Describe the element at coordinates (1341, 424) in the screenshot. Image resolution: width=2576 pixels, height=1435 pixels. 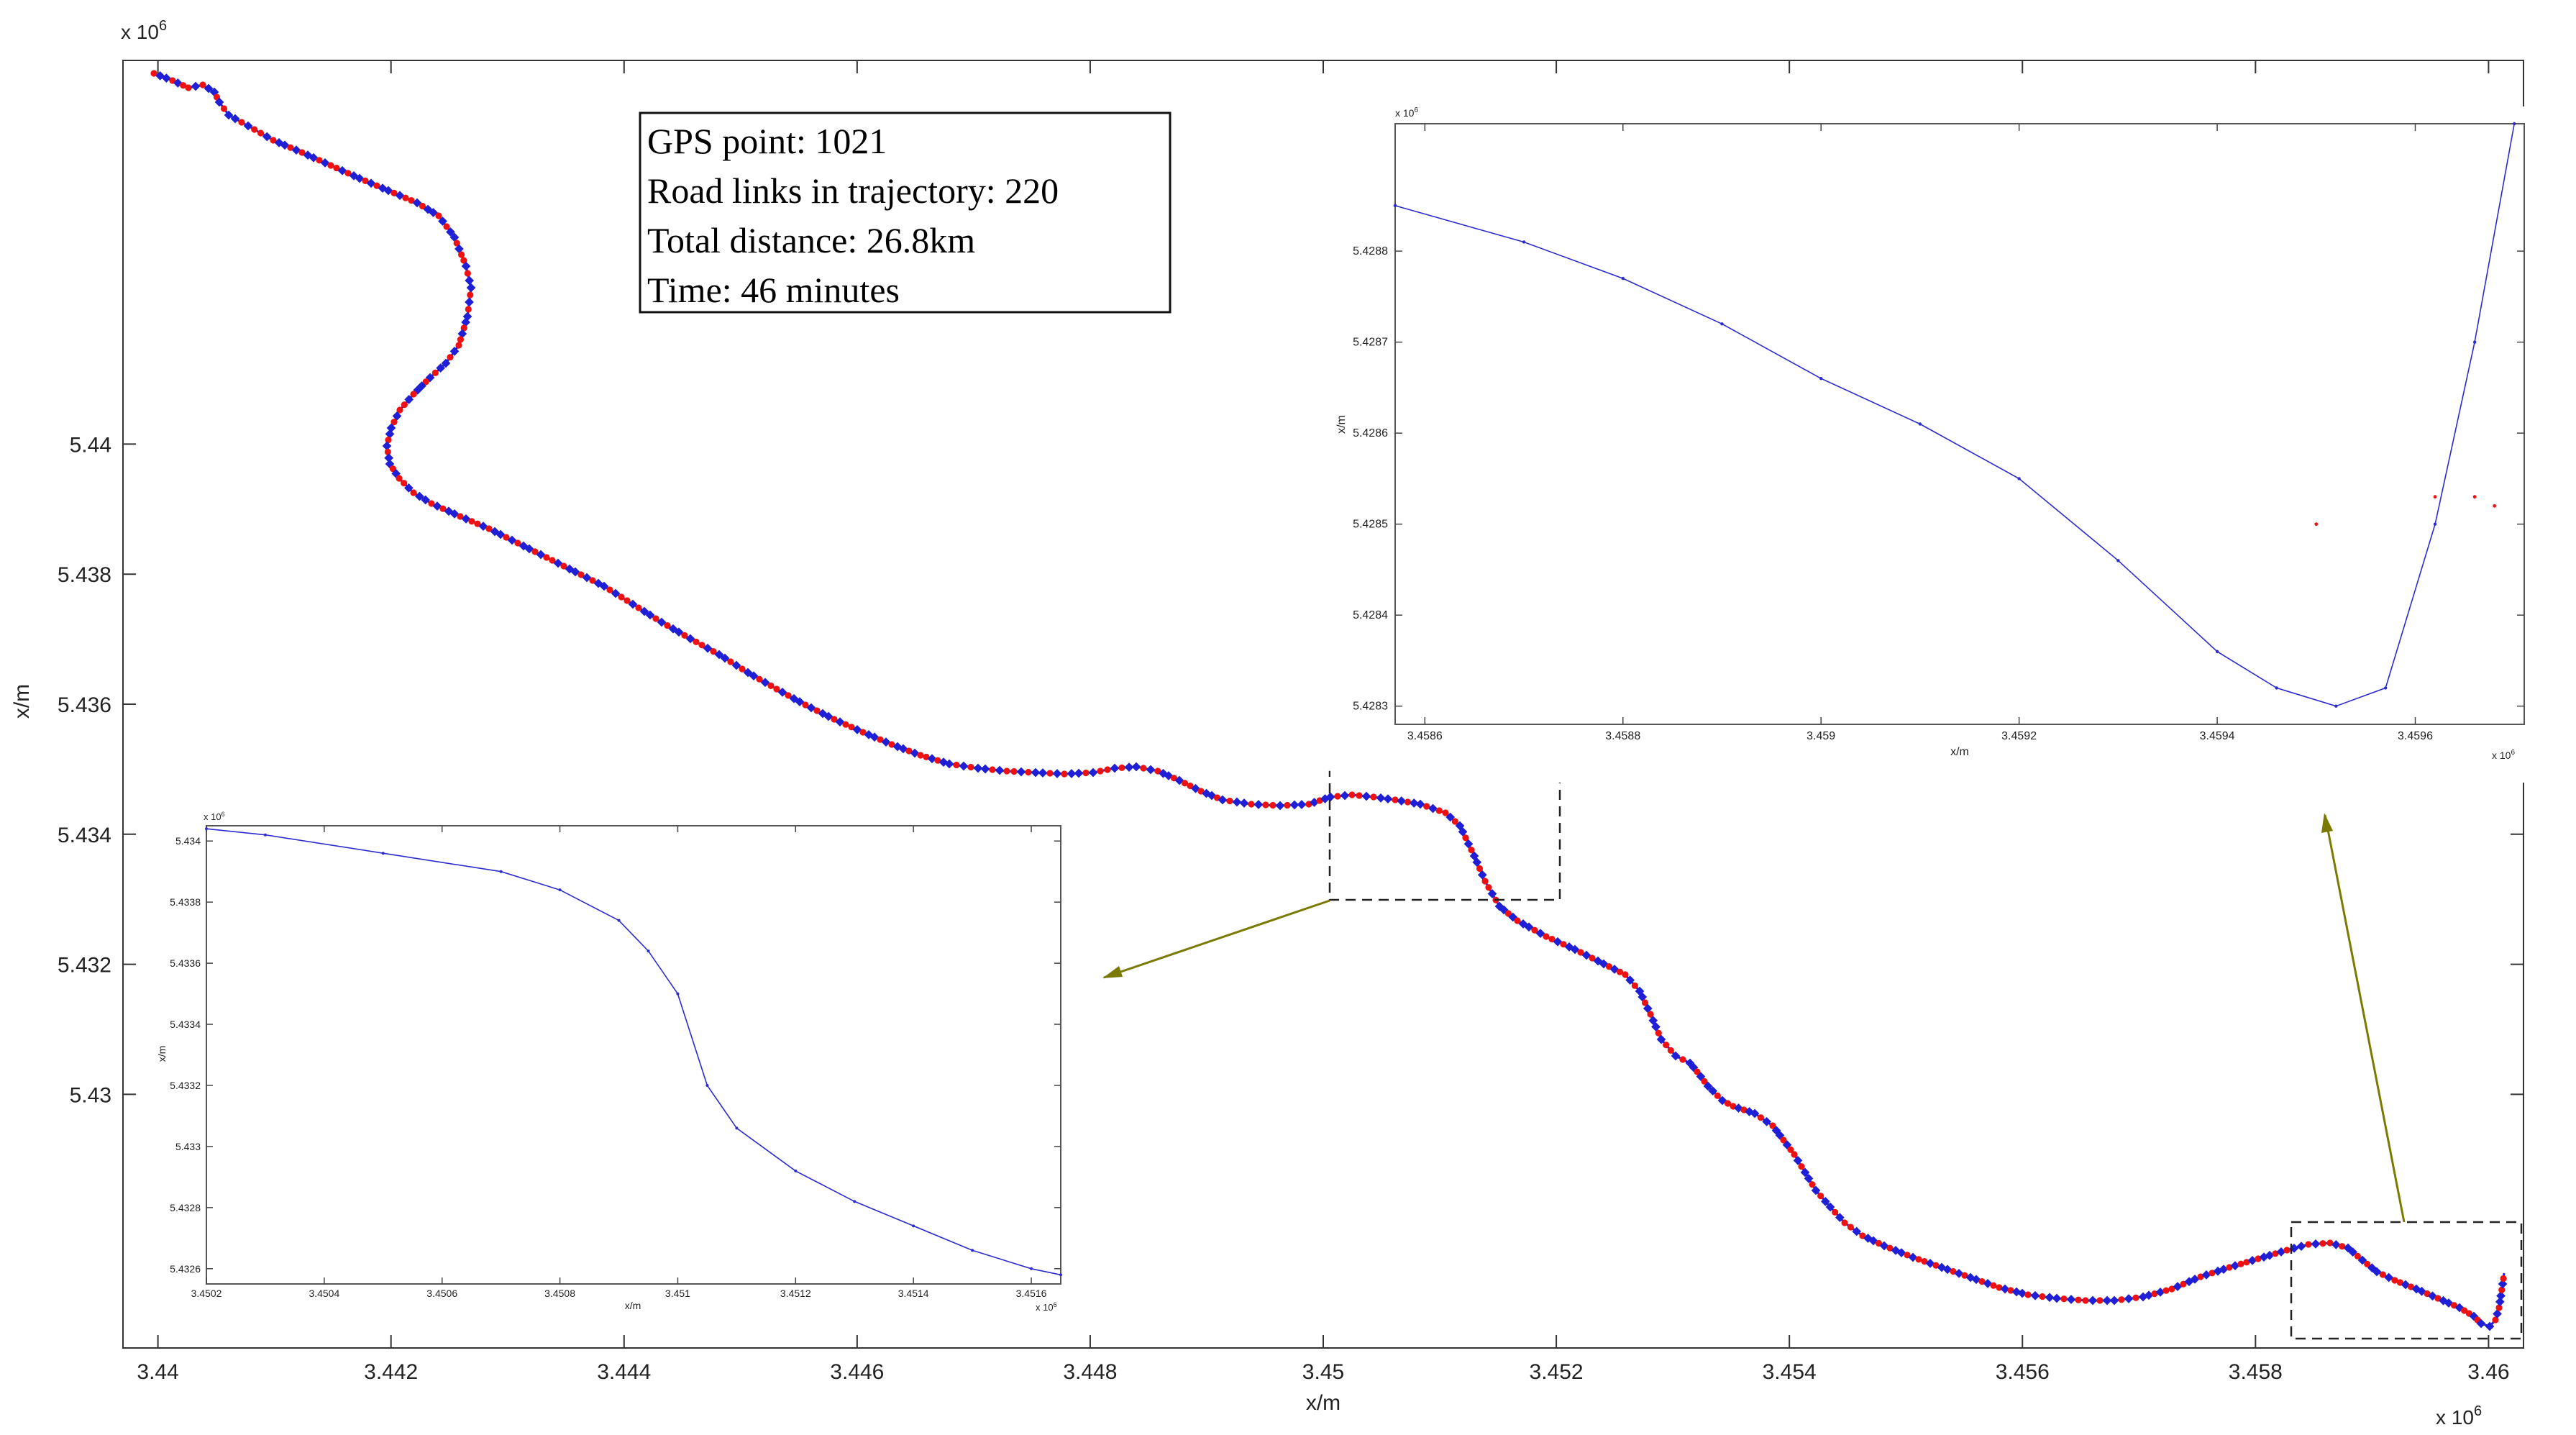
I see `inset-right-y-label: x/m` at that location.